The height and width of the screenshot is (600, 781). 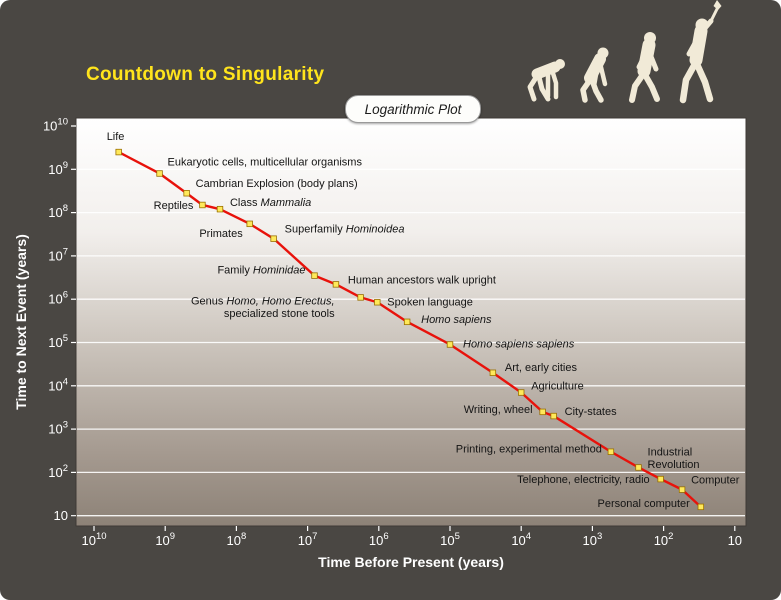 What do you see at coordinates (58, 254) in the screenshot?
I see `y-tick-label: 10⁷` at bounding box center [58, 254].